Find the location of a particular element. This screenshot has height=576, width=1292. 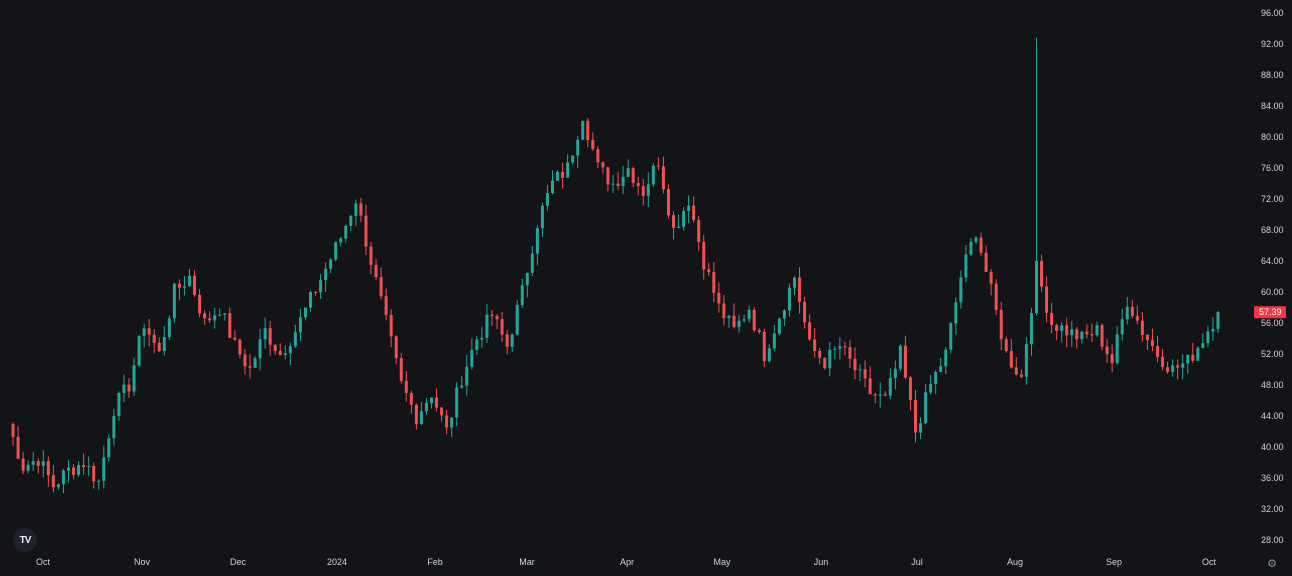

y-axis-tick-label: 92.00 is located at coordinates (1272, 44).